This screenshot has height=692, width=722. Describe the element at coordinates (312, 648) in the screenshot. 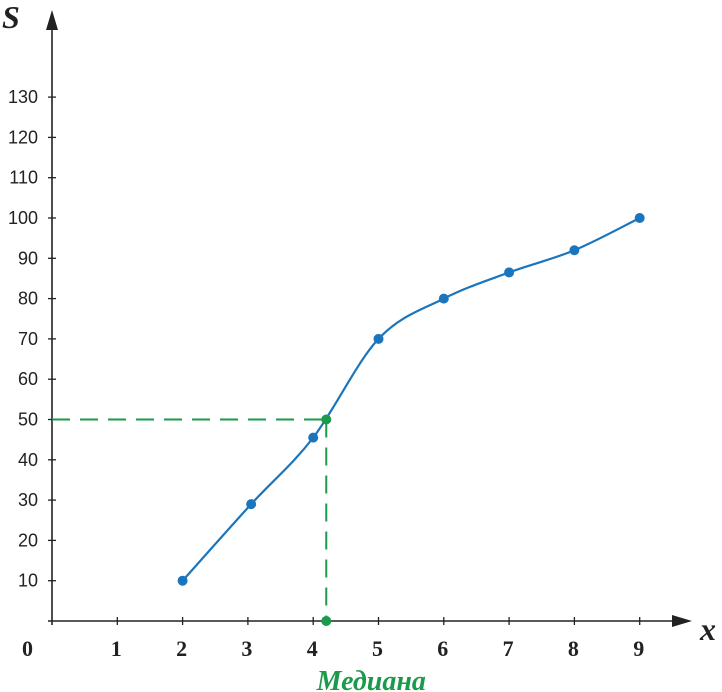

I see `x-tick-label: 4` at that location.